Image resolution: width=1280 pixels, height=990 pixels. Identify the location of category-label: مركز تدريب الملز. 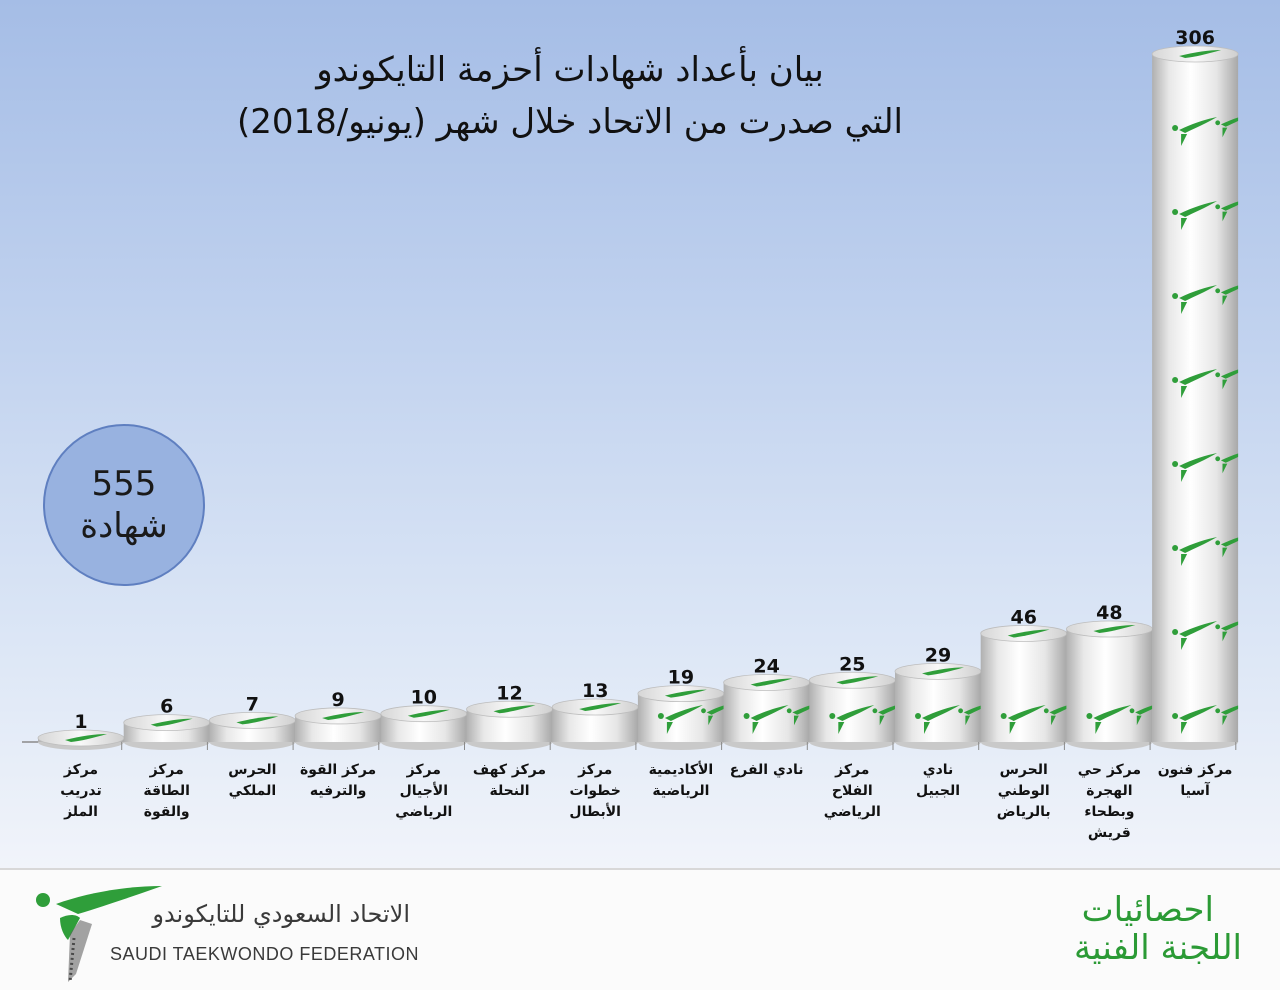
(81, 791).